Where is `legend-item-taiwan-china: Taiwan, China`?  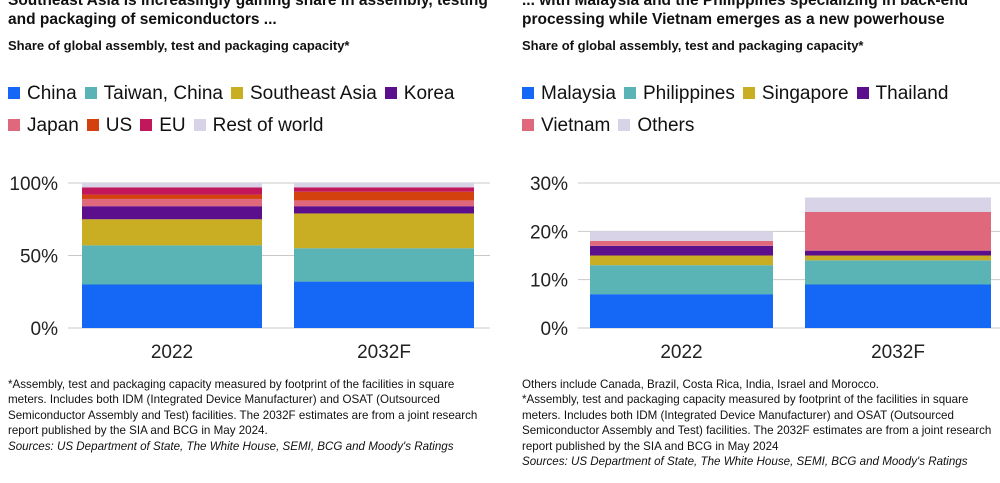
legend-item-taiwan-china: Taiwan, China is located at coordinates (153, 94).